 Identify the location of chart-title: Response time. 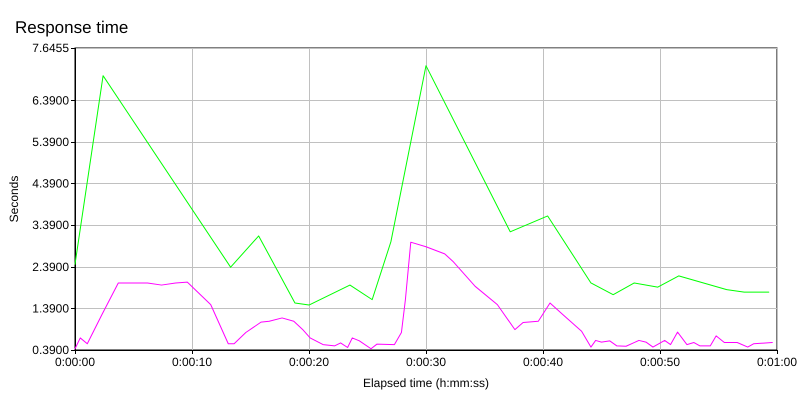
(71, 27).